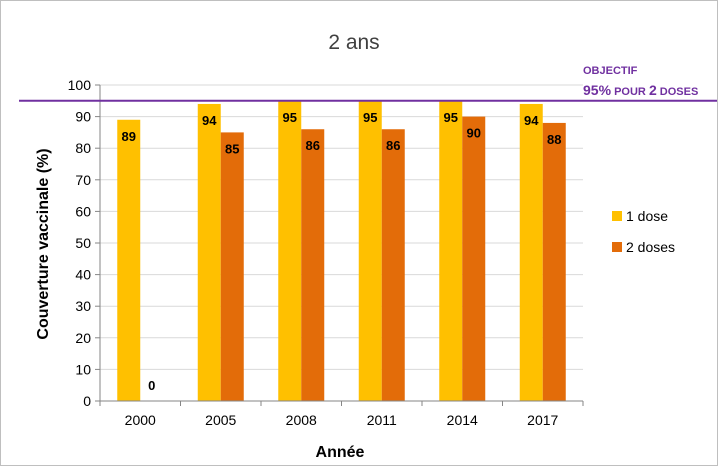 Image resolution: width=718 pixels, height=467 pixels. What do you see at coordinates (353, 42) in the screenshot?
I see `chart-title: 2 ans` at bounding box center [353, 42].